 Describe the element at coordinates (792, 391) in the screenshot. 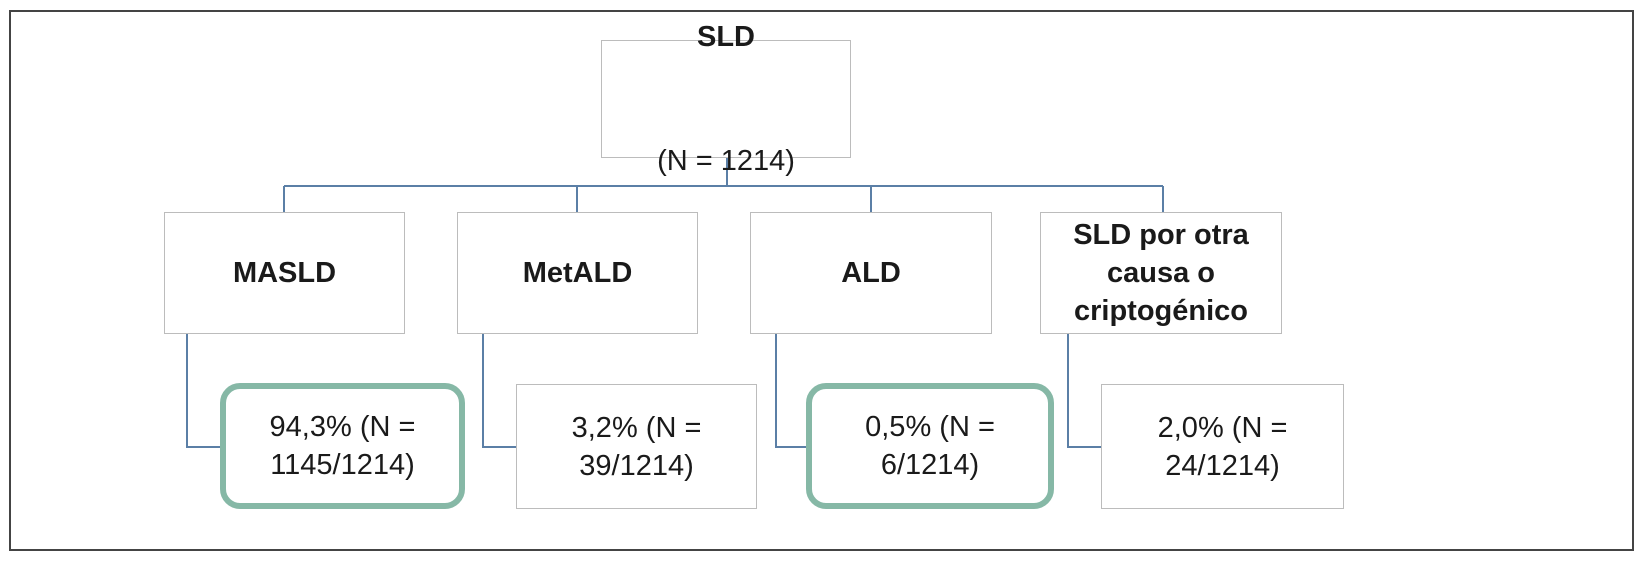

I see `connector-ald-result` at that location.